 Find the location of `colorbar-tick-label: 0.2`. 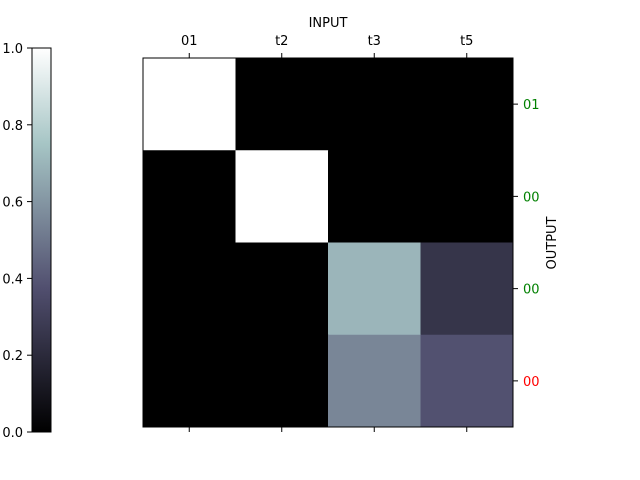

colorbar-tick-label: 0.2 is located at coordinates (12, 356).